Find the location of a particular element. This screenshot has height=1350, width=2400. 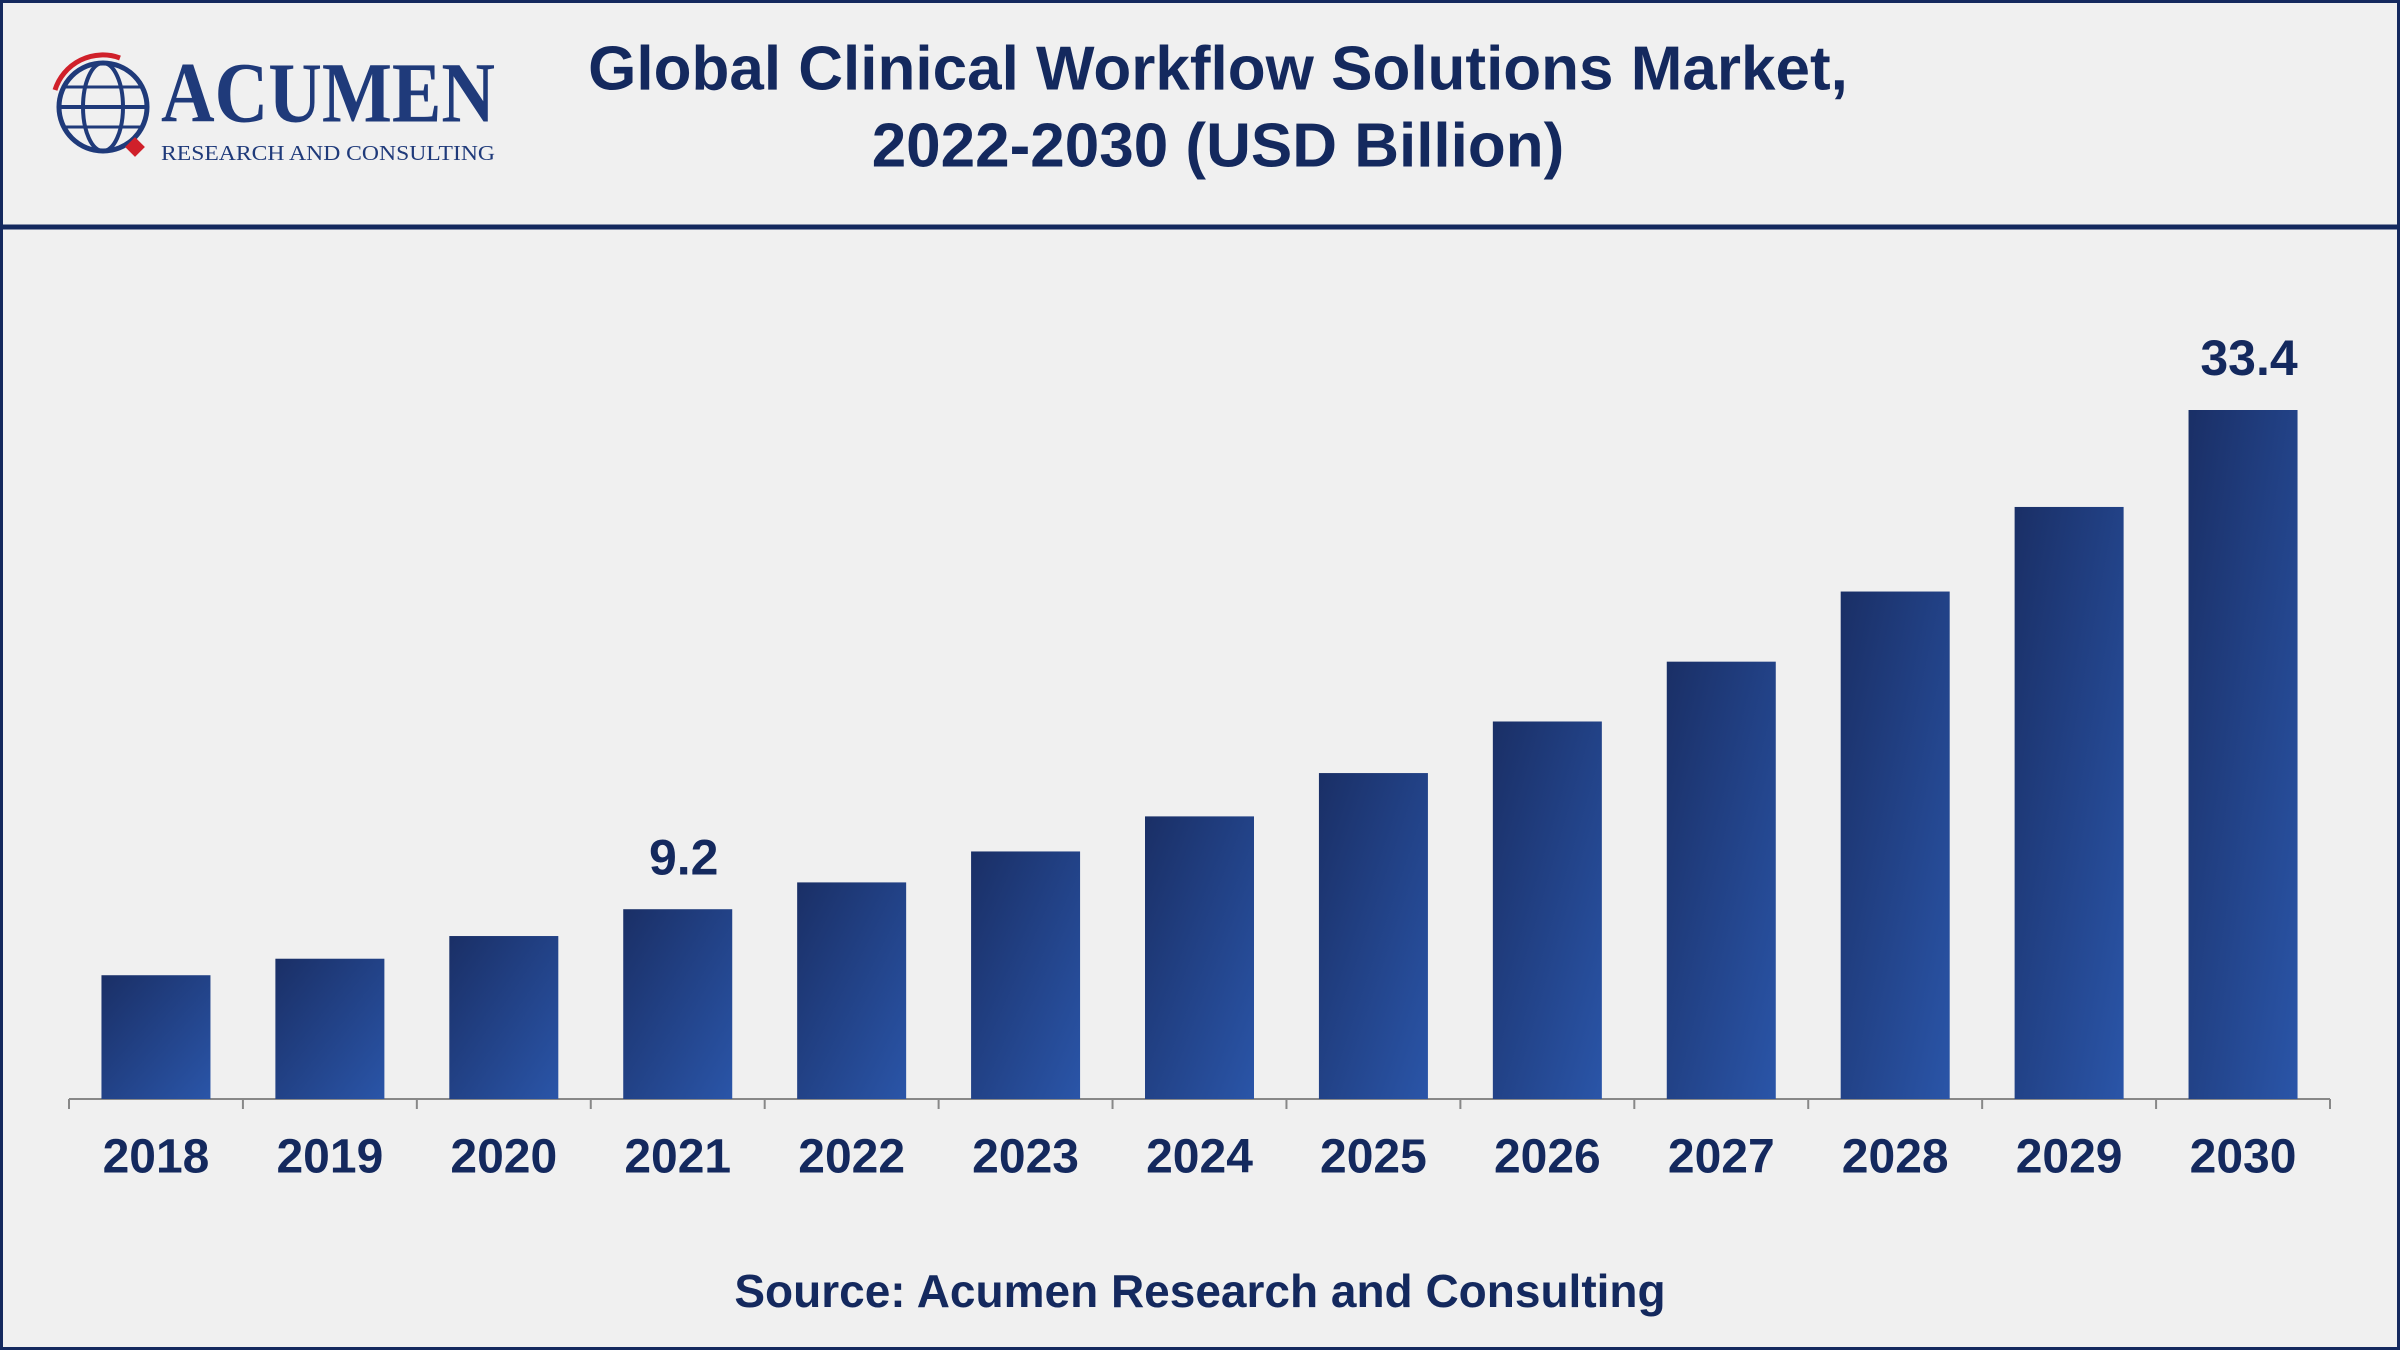

logo: ACUMEN RESEARCH AND CONSULTING is located at coordinates (273, 105).